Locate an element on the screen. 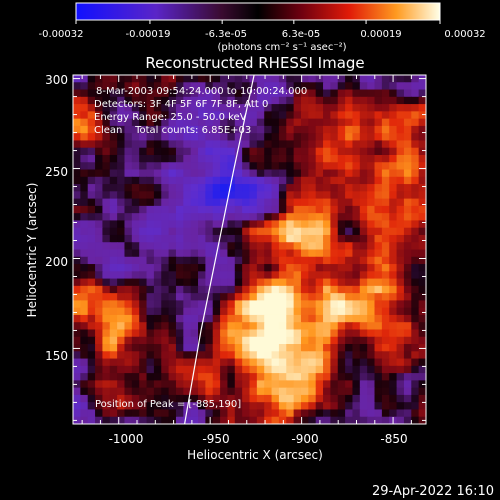 Image resolution: width=500 pixels, height=500 pixels. x-tick-label: -950 is located at coordinates (215, 439).